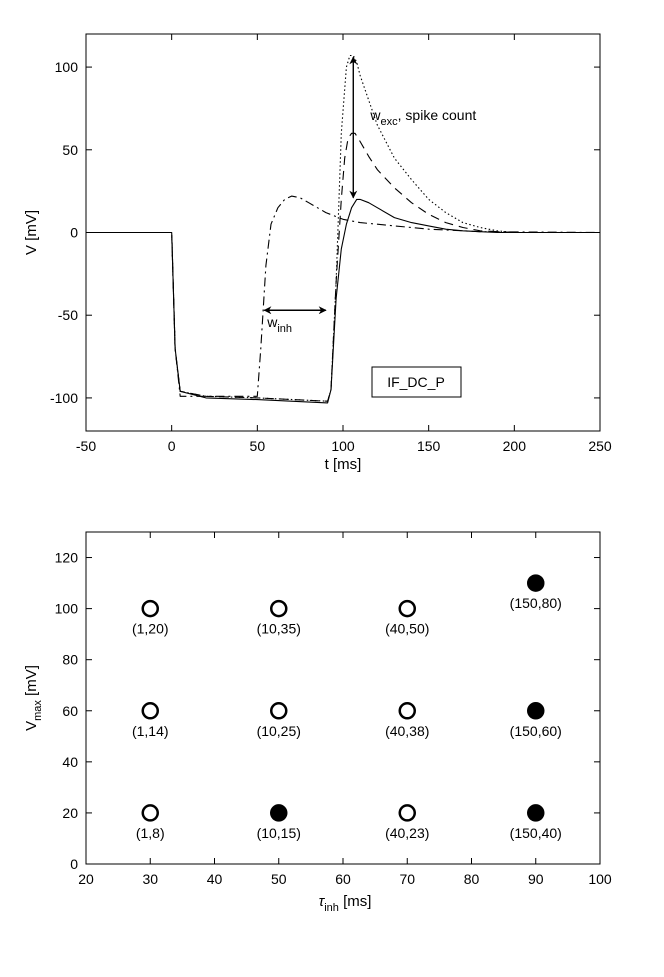  What do you see at coordinates (600, 446) in the screenshot?
I see `x-tick-label: 250` at bounding box center [600, 446].